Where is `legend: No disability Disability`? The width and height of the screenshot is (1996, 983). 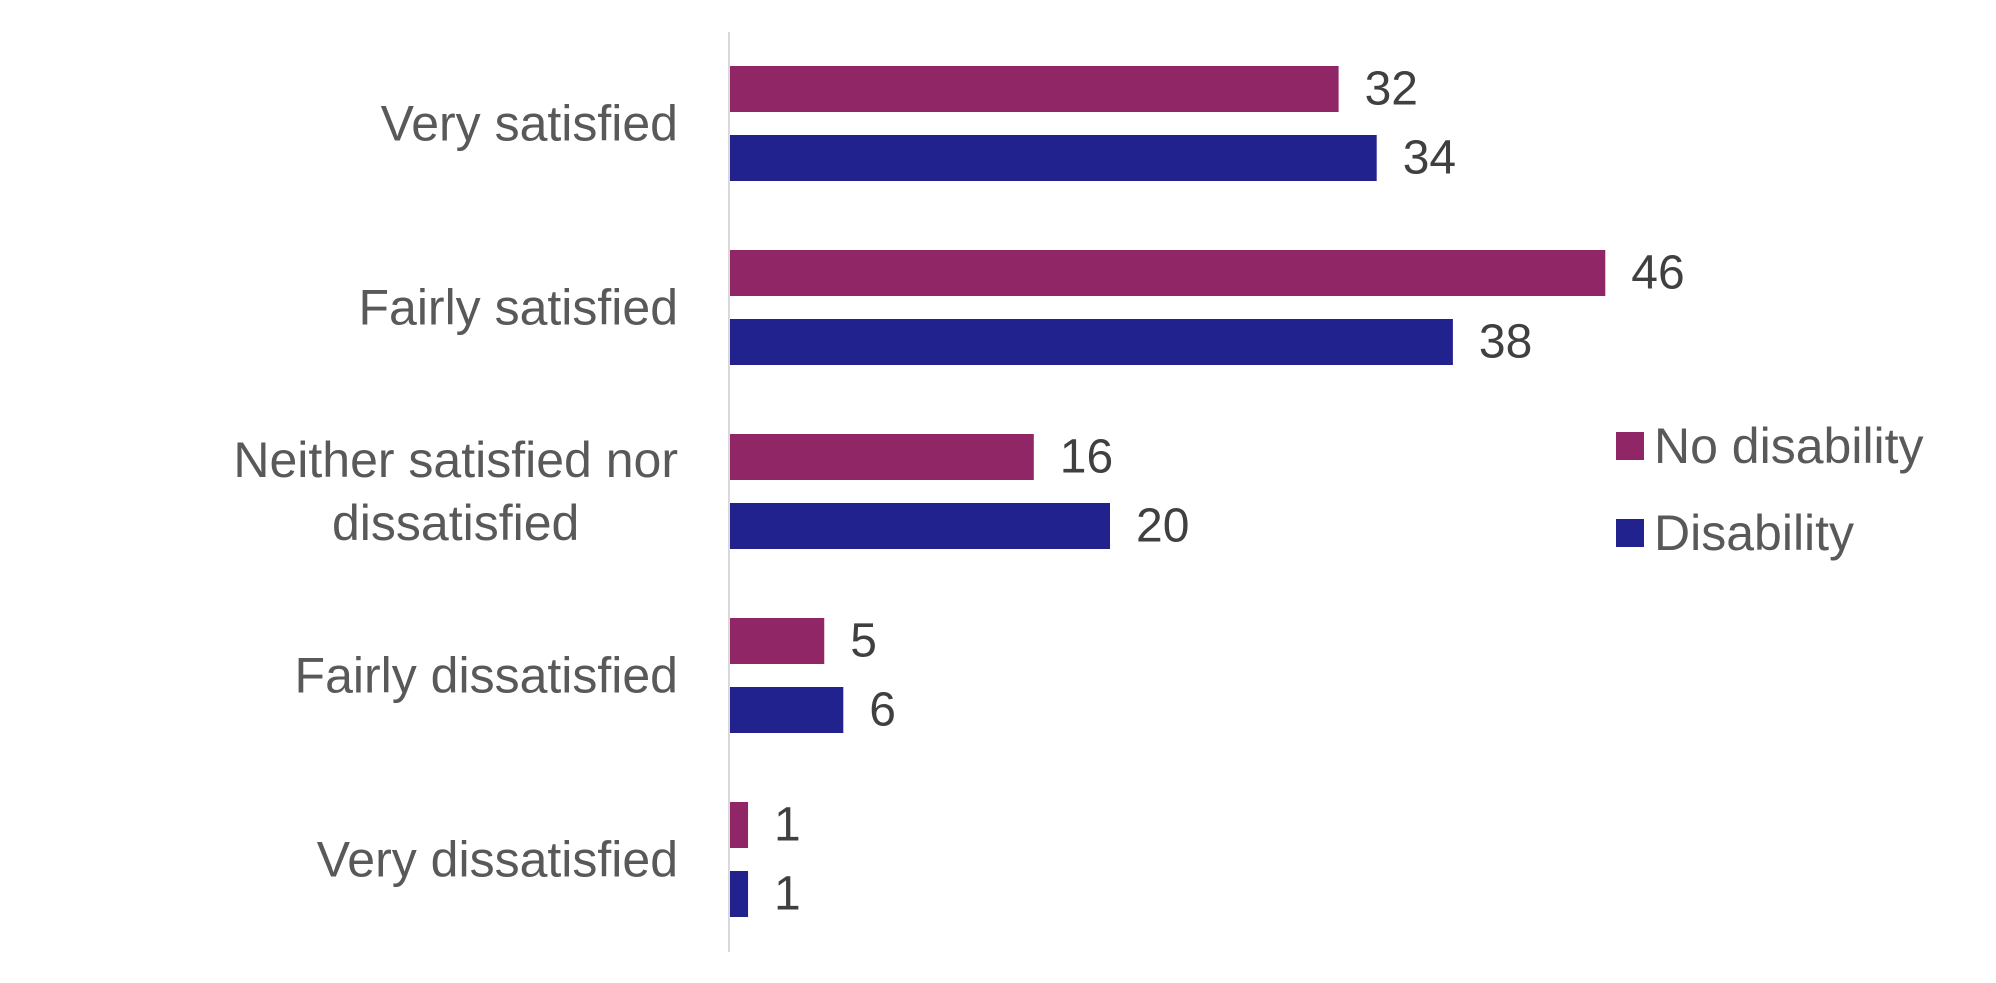 legend: No disability Disability is located at coordinates (1770, 489).